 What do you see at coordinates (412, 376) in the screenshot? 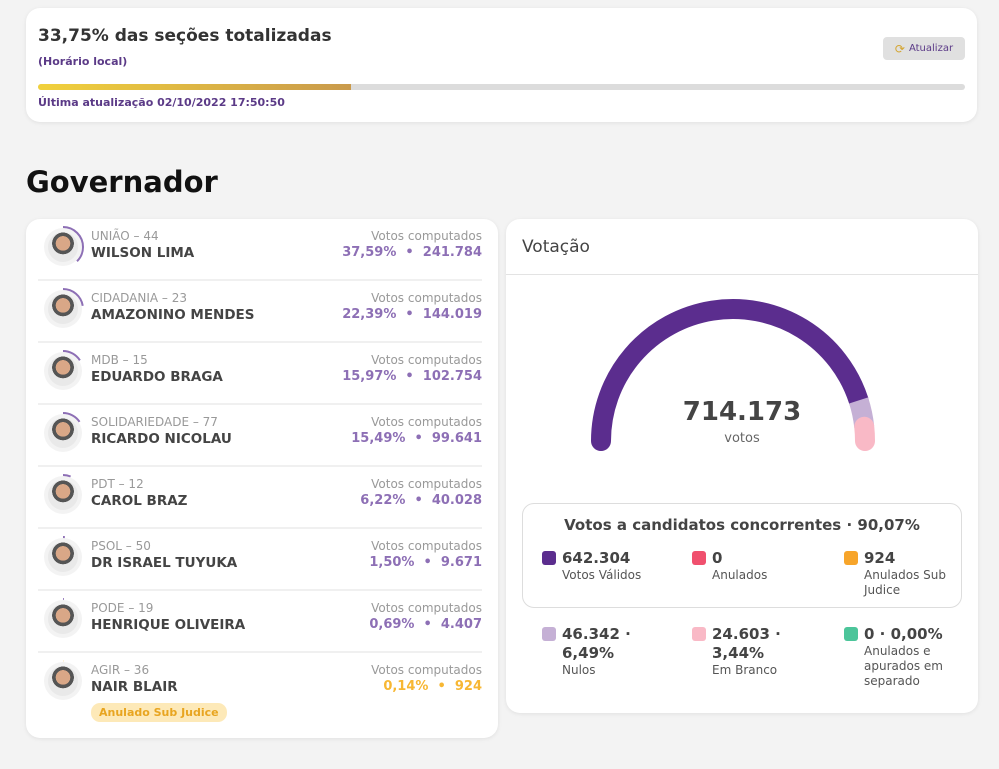
I see `candidate-votes: 15,97% • 102.754` at bounding box center [412, 376].